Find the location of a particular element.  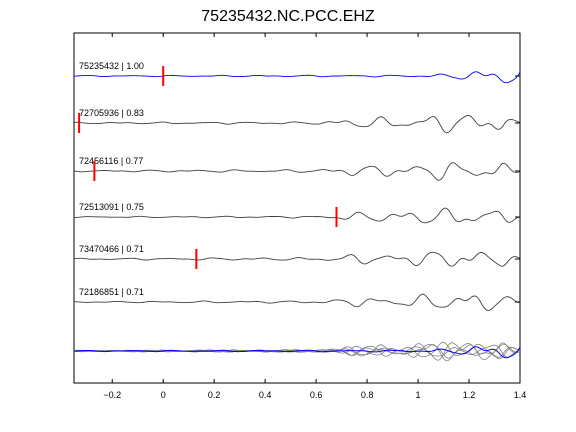

trace-label: 73470466 | 0.71 is located at coordinates (111, 249).